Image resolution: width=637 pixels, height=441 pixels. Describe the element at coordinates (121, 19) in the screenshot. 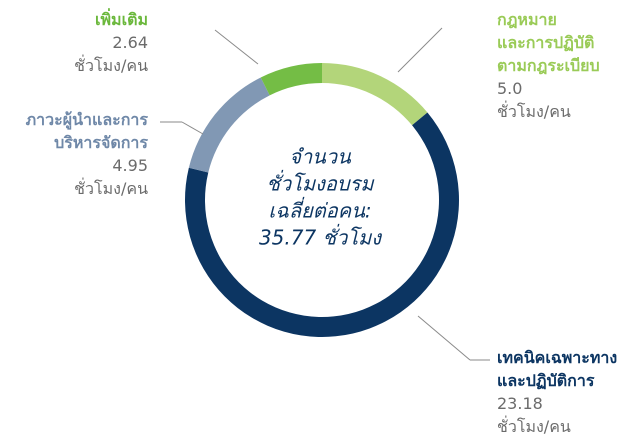

I see `category-label: เพิ่มเติม` at that location.